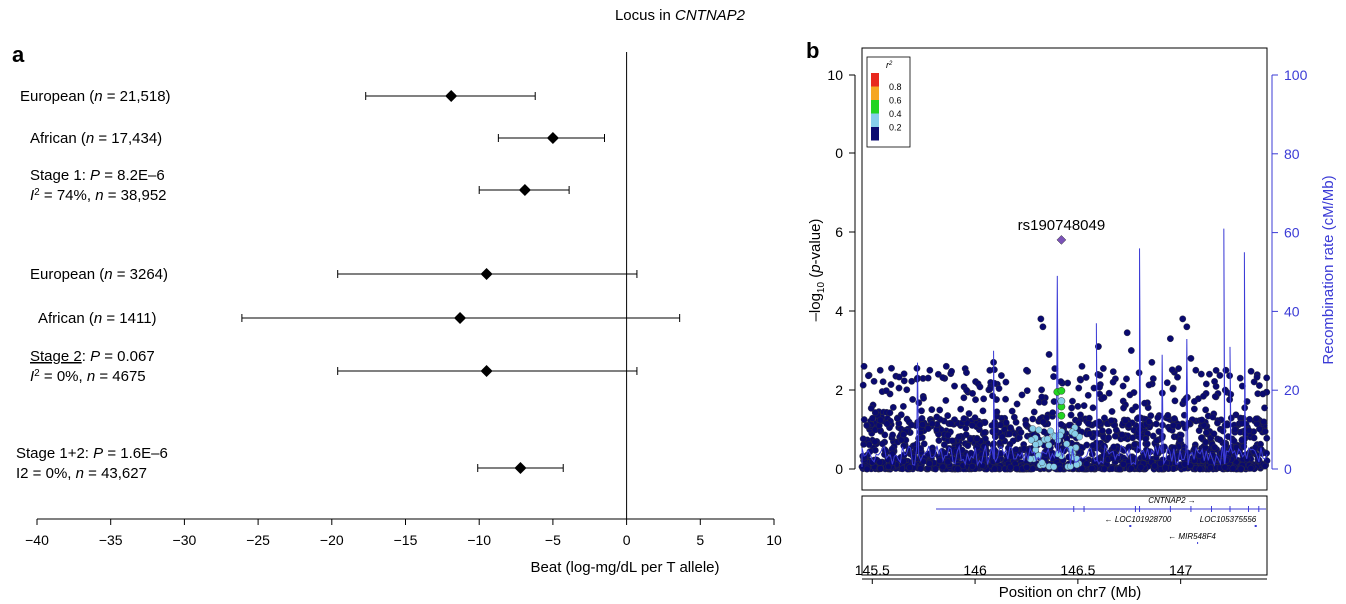  I want to click on figure-title: Locus in CNTNAP2, so click(680, 15).